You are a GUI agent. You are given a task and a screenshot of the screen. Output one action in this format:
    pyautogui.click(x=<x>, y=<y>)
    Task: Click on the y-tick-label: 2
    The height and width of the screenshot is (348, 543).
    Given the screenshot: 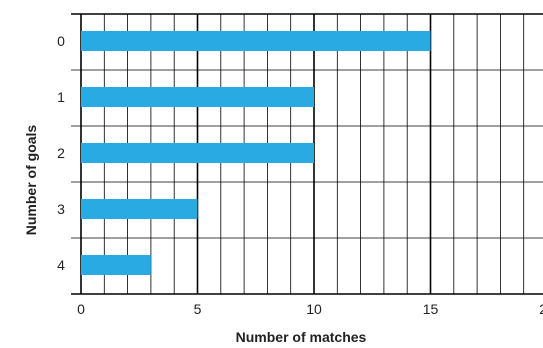 What is the action you would take?
    pyautogui.click(x=61, y=153)
    